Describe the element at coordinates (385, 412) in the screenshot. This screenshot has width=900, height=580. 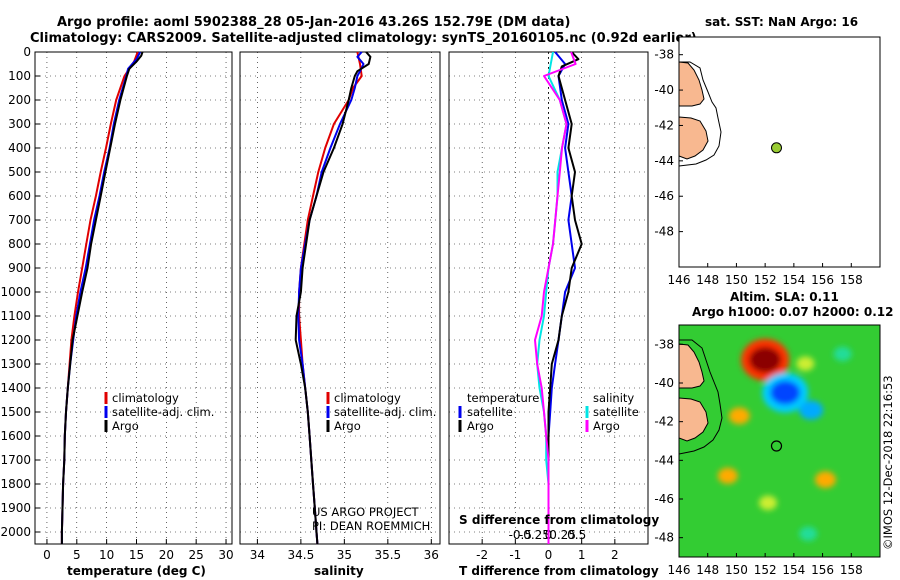
I see `legend-label-satellite: satellite-adj. clim.` at that location.